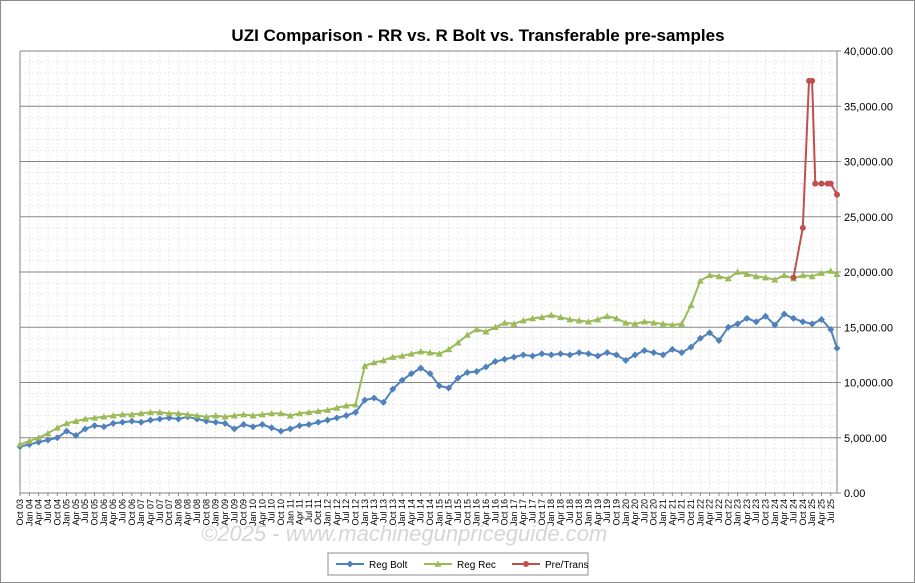 This screenshot has width=915, height=583. What do you see at coordinates (654, 512) in the screenshot?
I see `x-tick-label: Oct 20` at bounding box center [654, 512].